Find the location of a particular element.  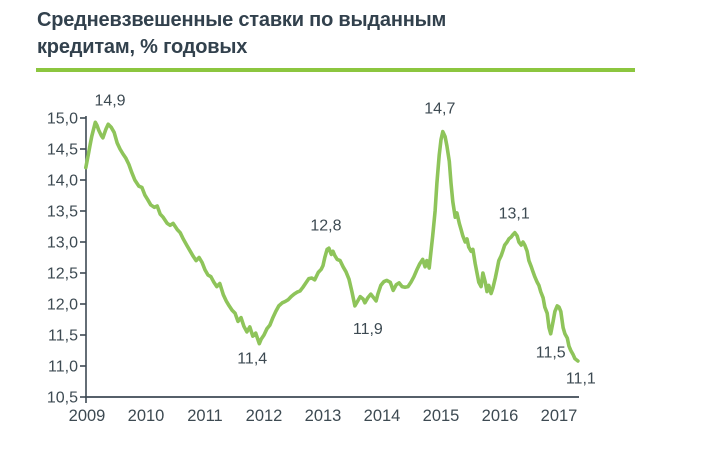

x-tick-label: 2010 is located at coordinates (146, 416).